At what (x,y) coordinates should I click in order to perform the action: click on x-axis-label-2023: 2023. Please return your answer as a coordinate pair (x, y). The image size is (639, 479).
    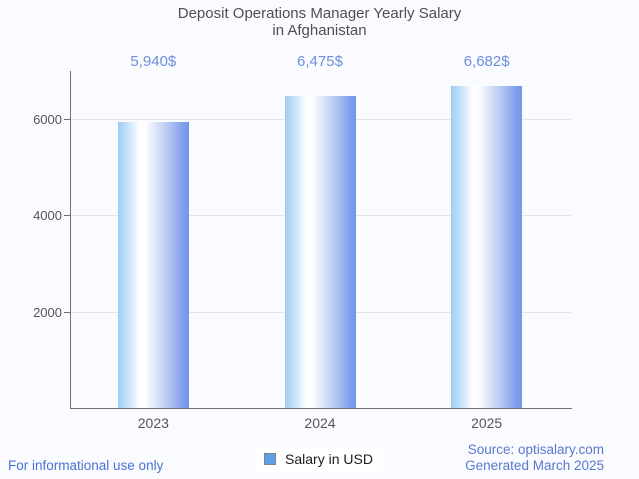
    Looking at the image, I should click on (153, 423).